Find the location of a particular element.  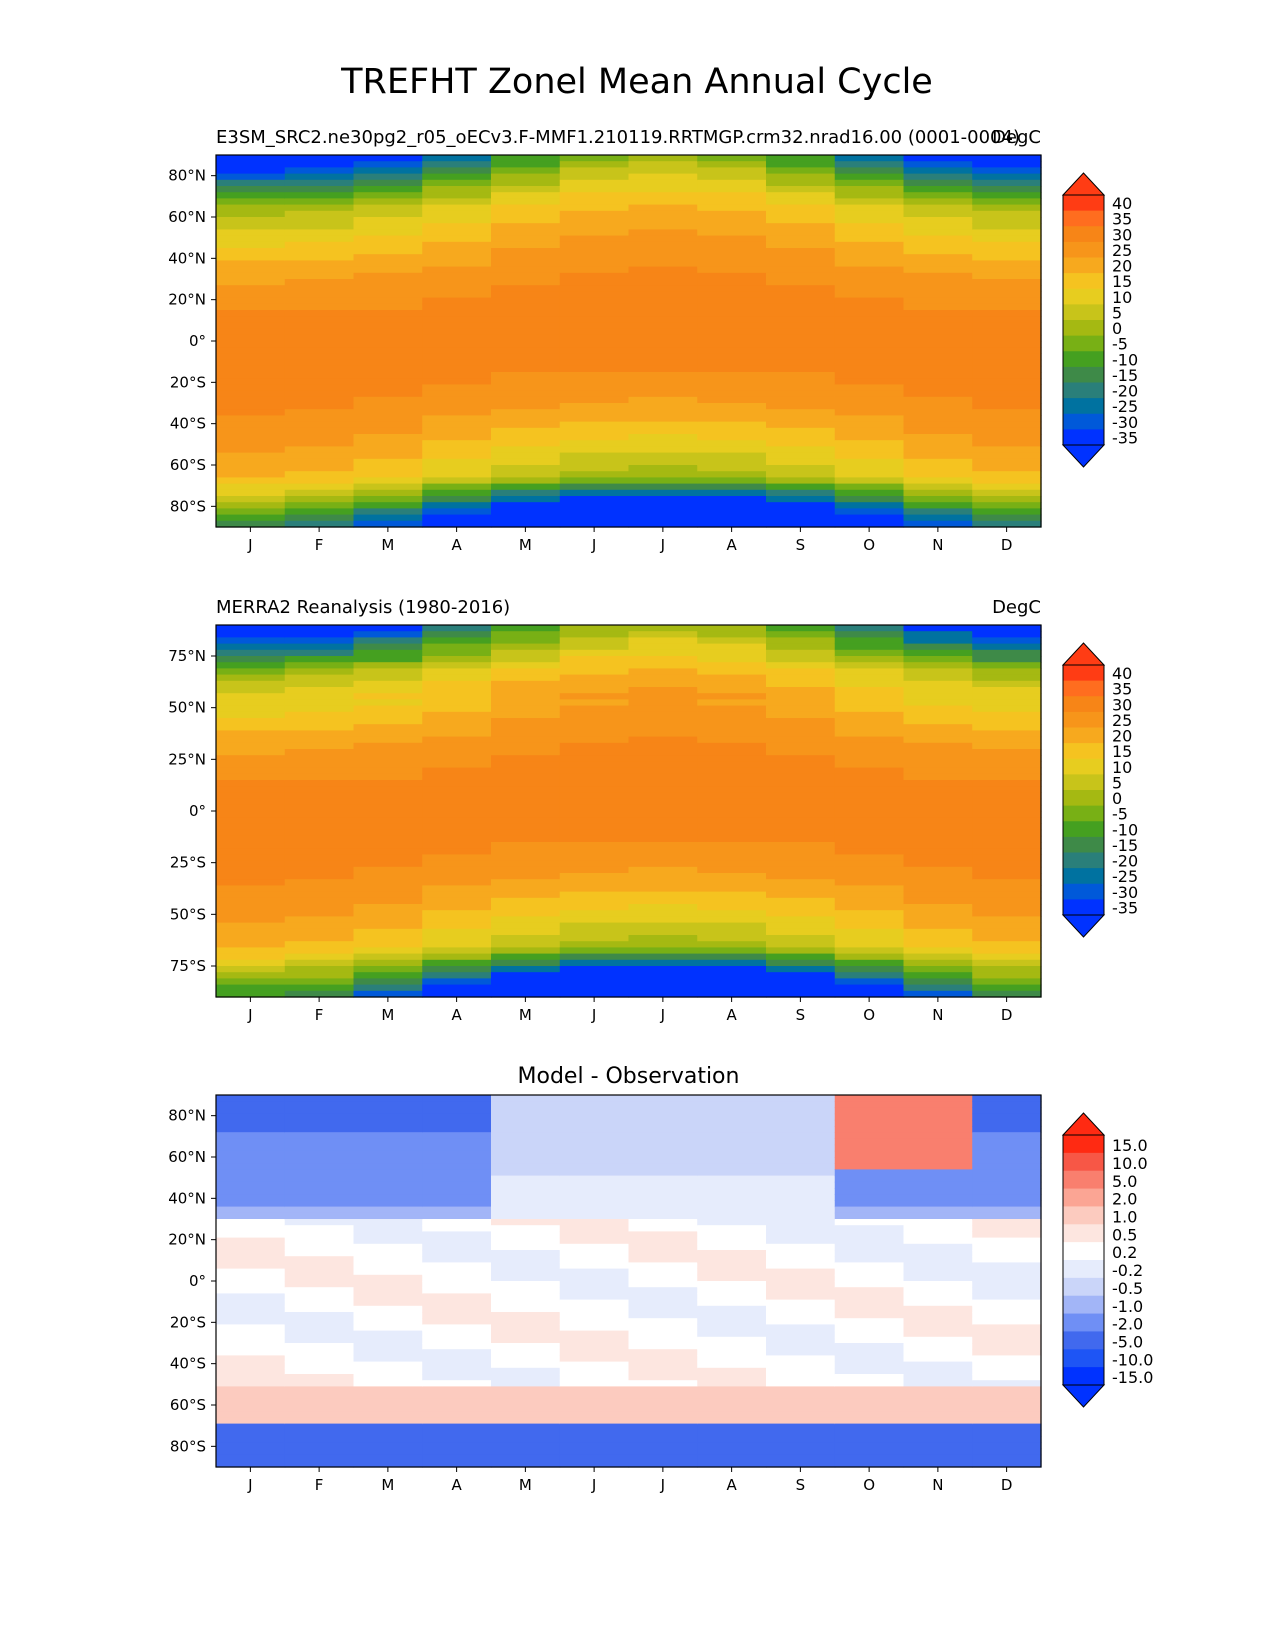

heatmap-cells is located at coordinates (629, 1281).